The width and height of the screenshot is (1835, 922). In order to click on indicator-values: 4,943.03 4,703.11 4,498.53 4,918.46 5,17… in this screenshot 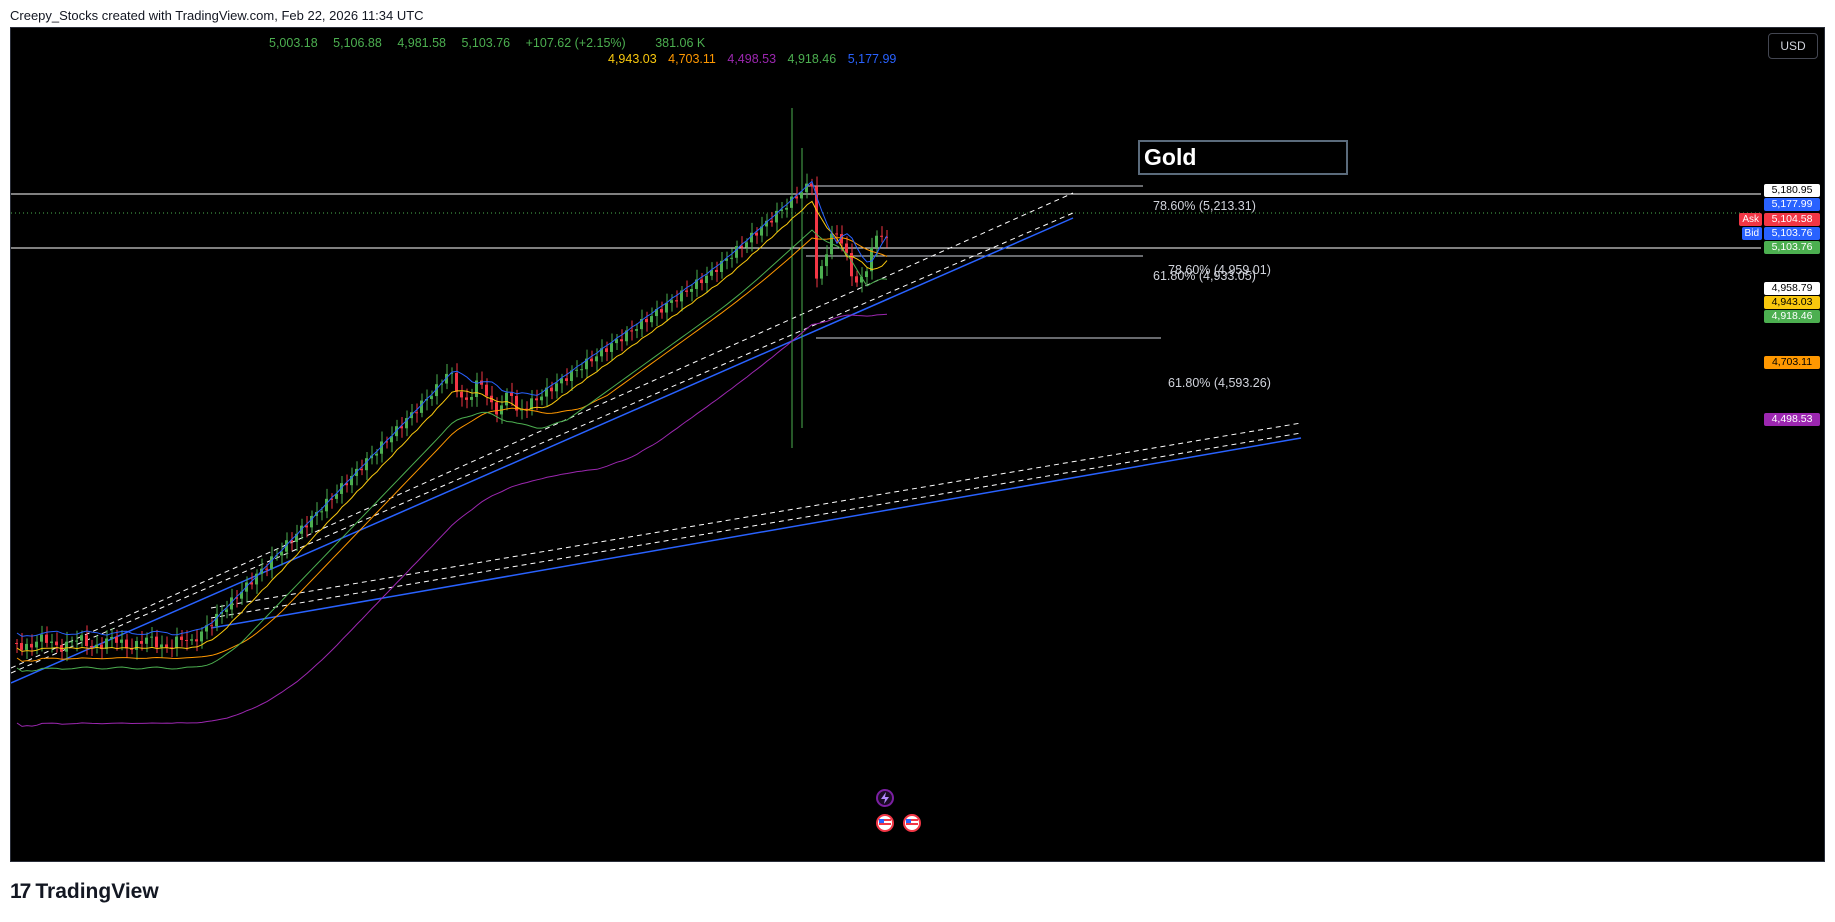, I will do `click(758, 59)`.